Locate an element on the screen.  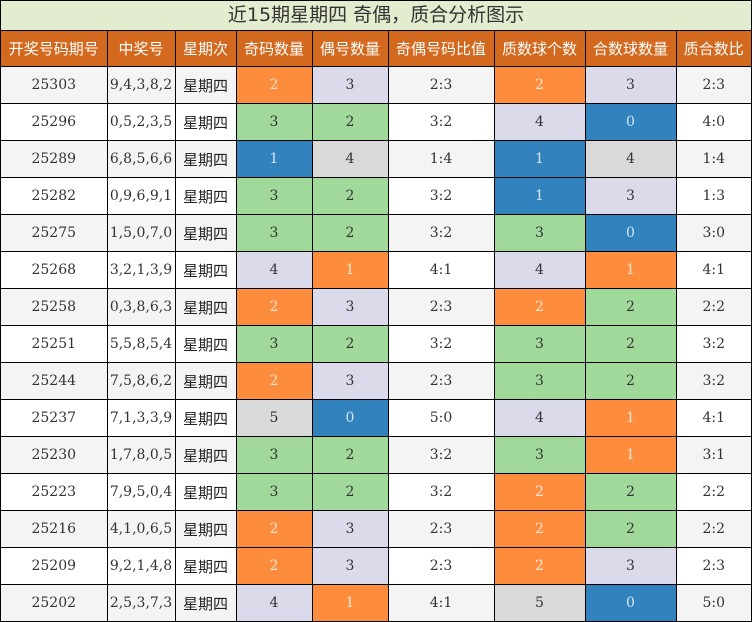
prime-count-cell: 5 is located at coordinates (539, 603).